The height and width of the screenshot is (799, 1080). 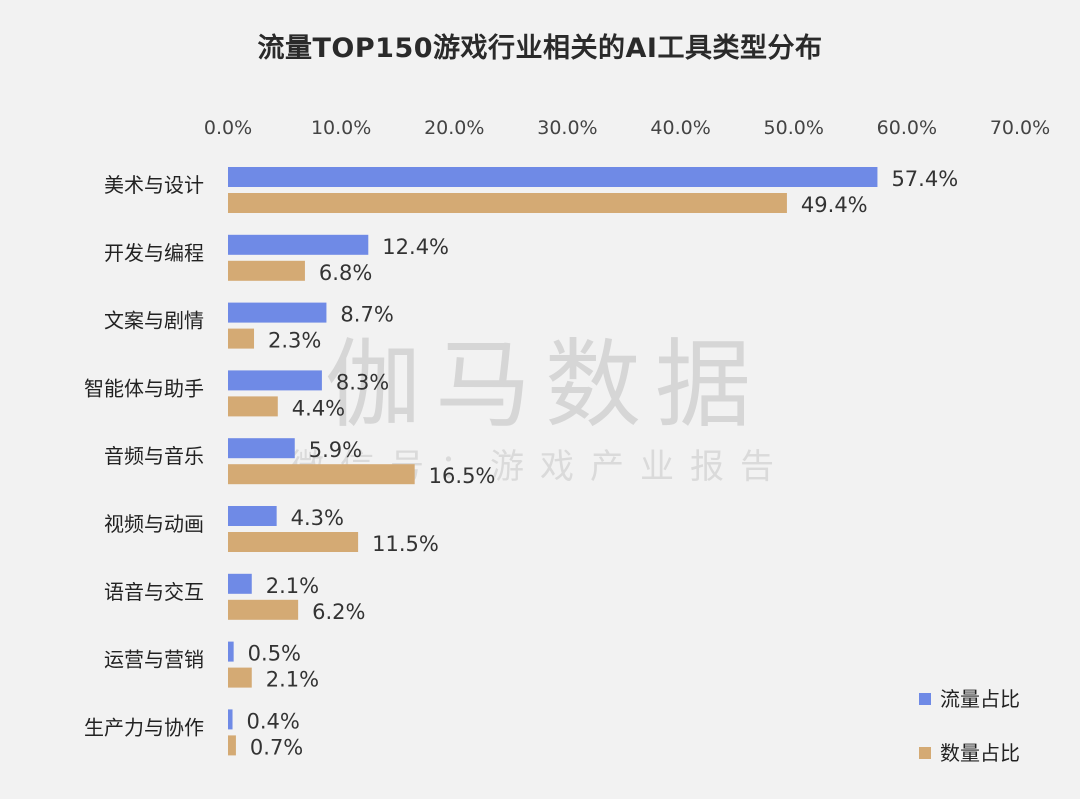 What do you see at coordinates (154, 660) in the screenshot?
I see `category-label: 运营与营销` at bounding box center [154, 660].